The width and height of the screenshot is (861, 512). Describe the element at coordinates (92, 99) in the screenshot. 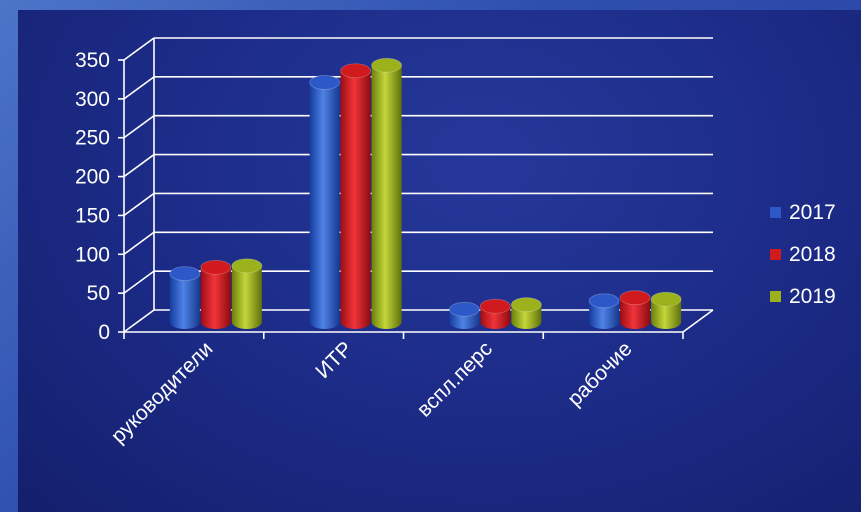

I see `y-tick-label: 300` at that location.